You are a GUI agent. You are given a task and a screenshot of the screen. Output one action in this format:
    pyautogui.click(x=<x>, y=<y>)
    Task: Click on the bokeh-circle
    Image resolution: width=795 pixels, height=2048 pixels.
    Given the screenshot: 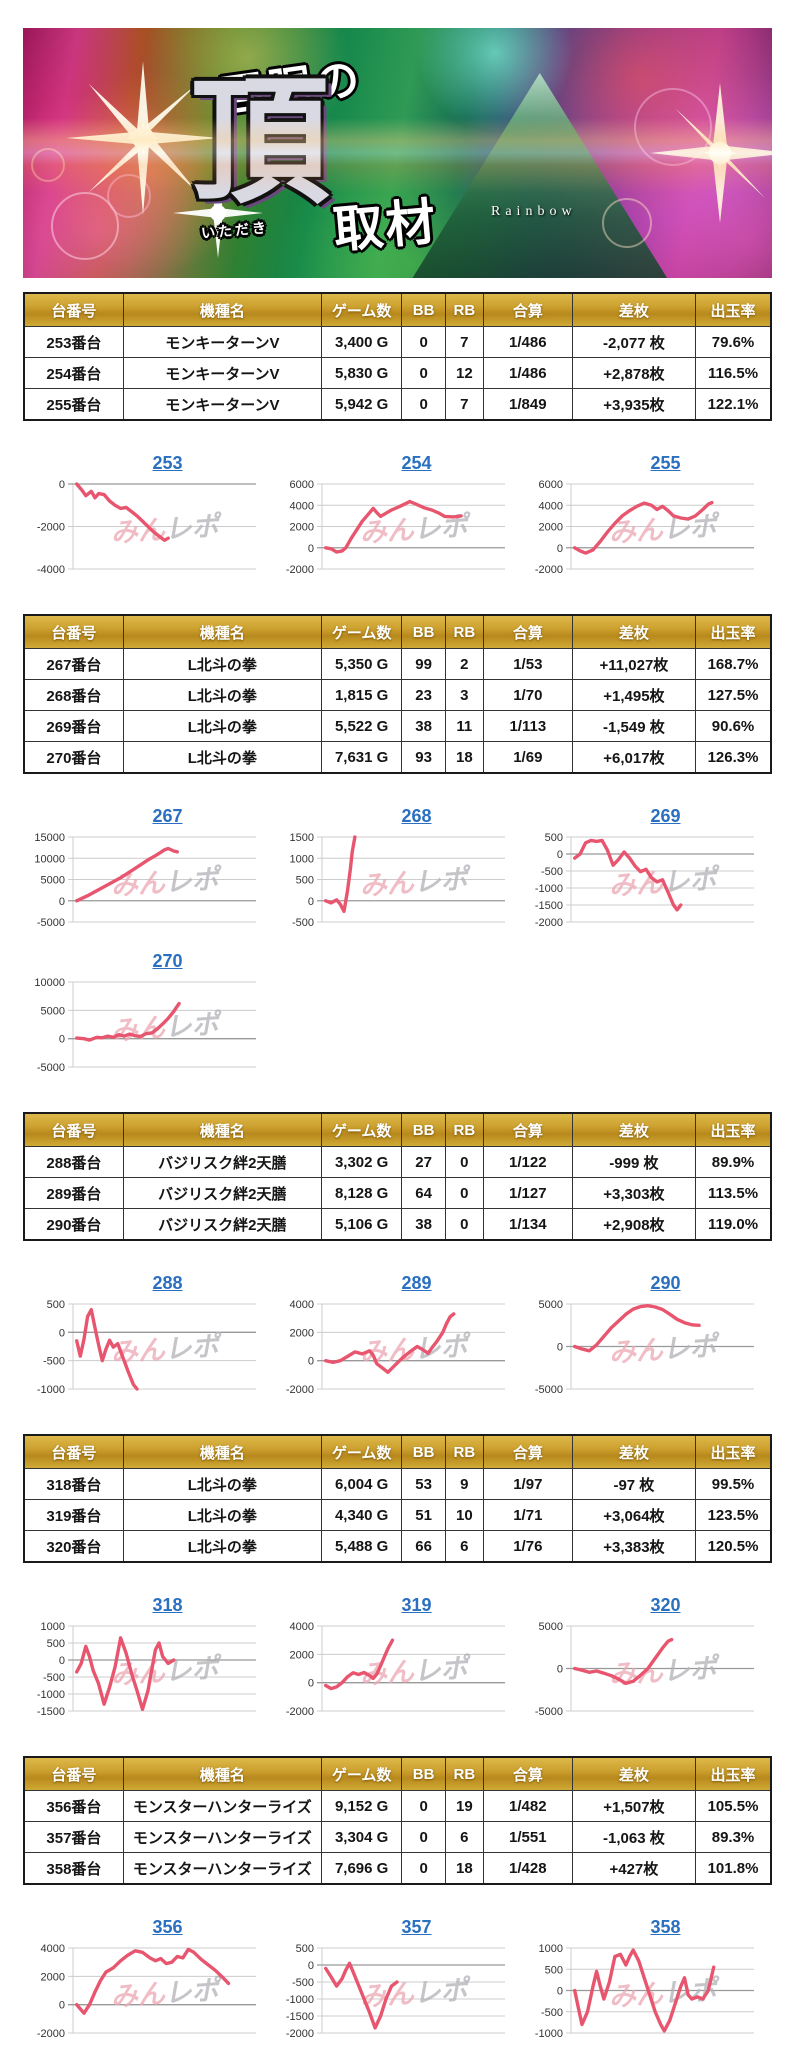 What is the action you would take?
    pyautogui.click(x=85, y=226)
    